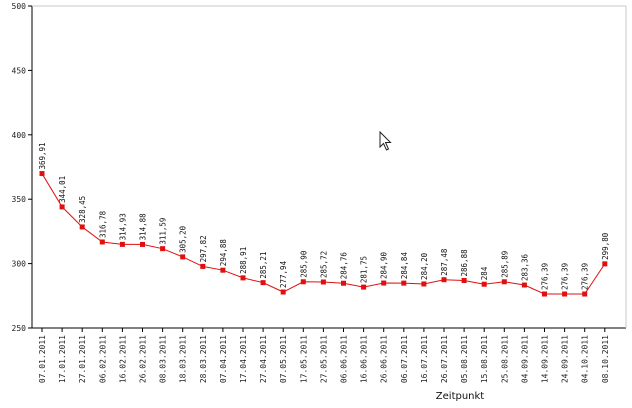 The height and width of the screenshot is (408, 632). What do you see at coordinates (283, 274) in the screenshot?
I see `data-label: 277,94` at bounding box center [283, 274].